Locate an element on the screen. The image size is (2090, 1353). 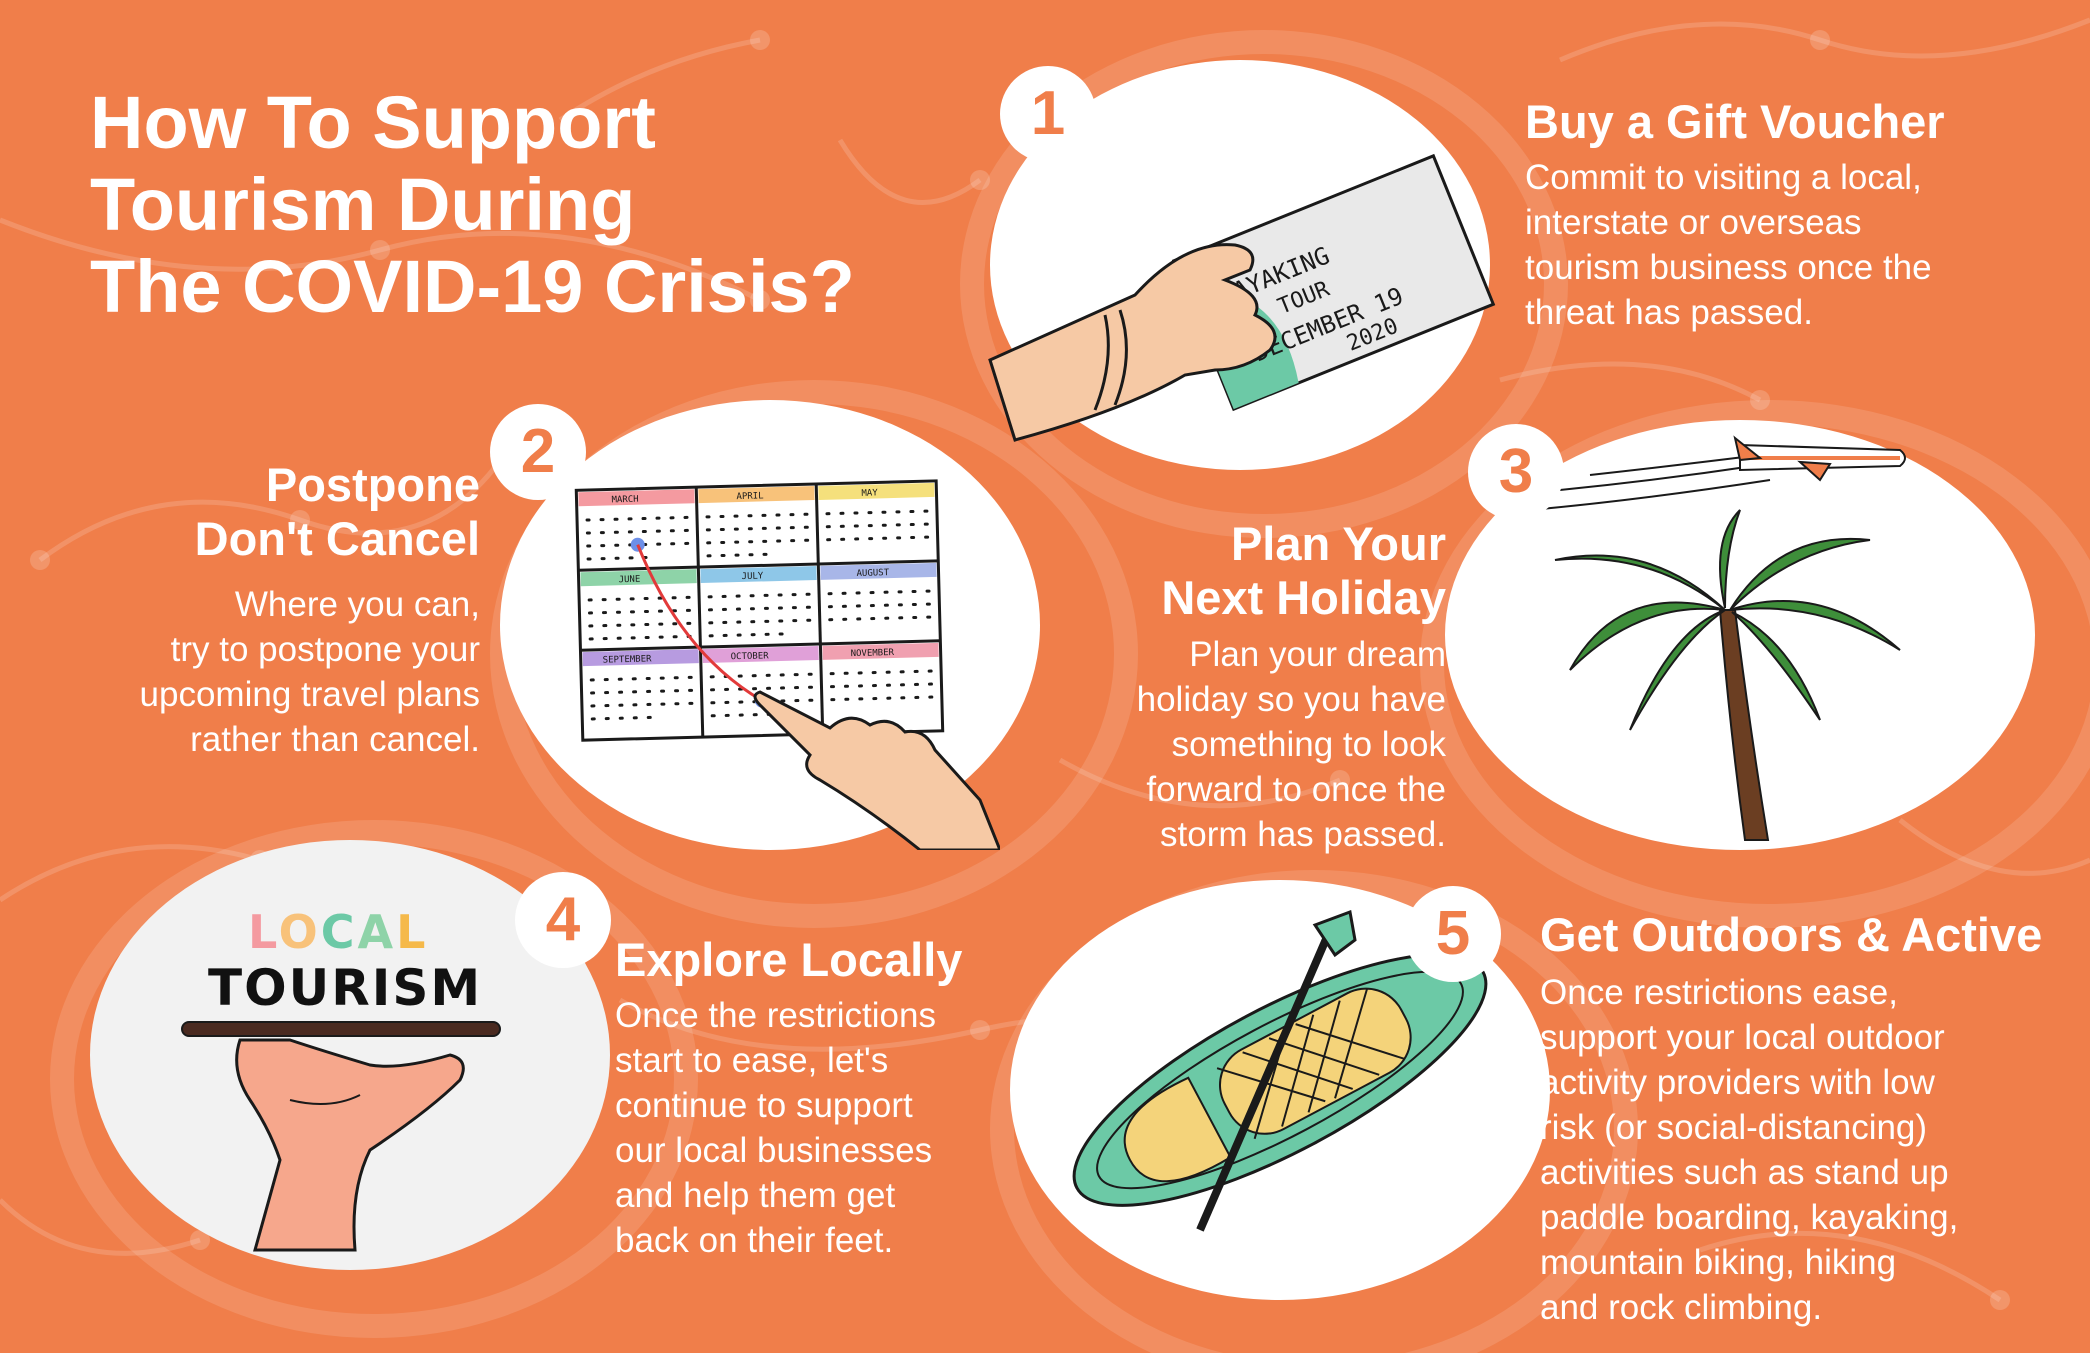
step-2-line: Where you can, is located at coordinates (357, 604).